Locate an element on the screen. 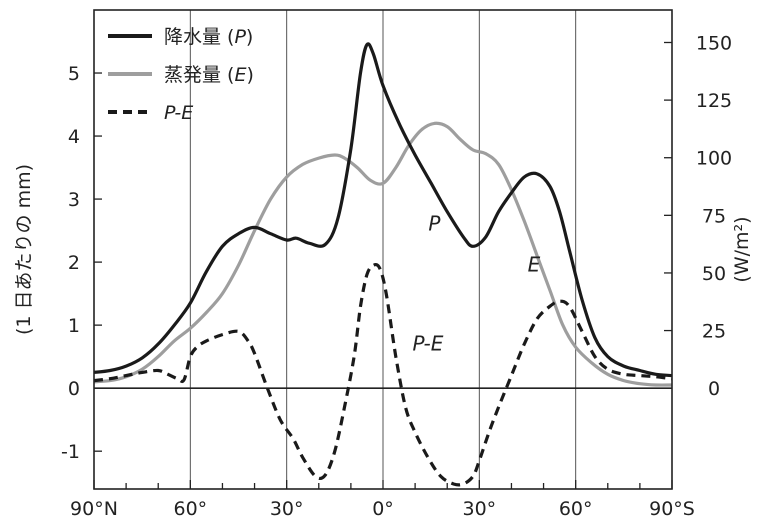  y-tick-label-right: 0 is located at coordinates (714, 389).